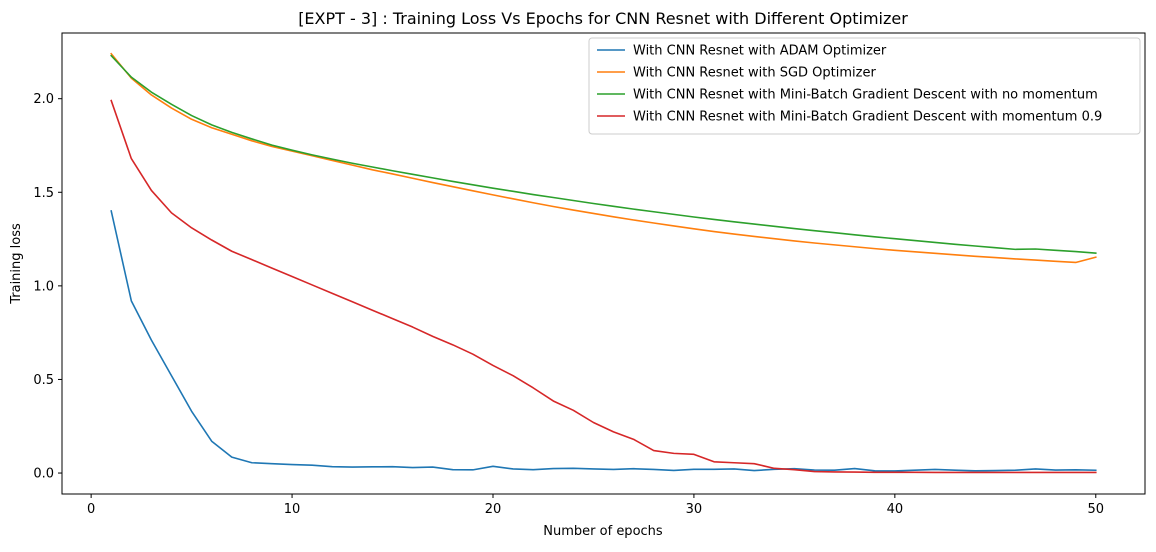 The width and height of the screenshot is (1156, 552). What do you see at coordinates (595, 505) in the screenshot?
I see `x-axis: 0 10 20 30 40 50` at bounding box center [595, 505].